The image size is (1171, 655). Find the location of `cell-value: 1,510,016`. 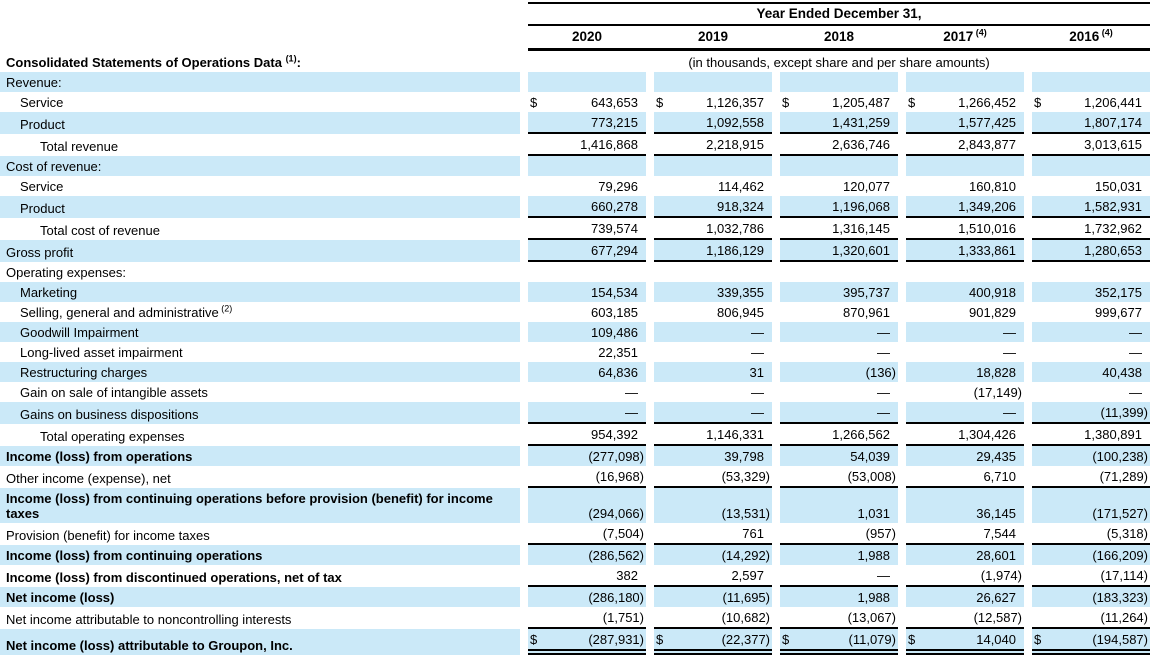

cell-value: 1,510,016 is located at coordinates (987, 228).